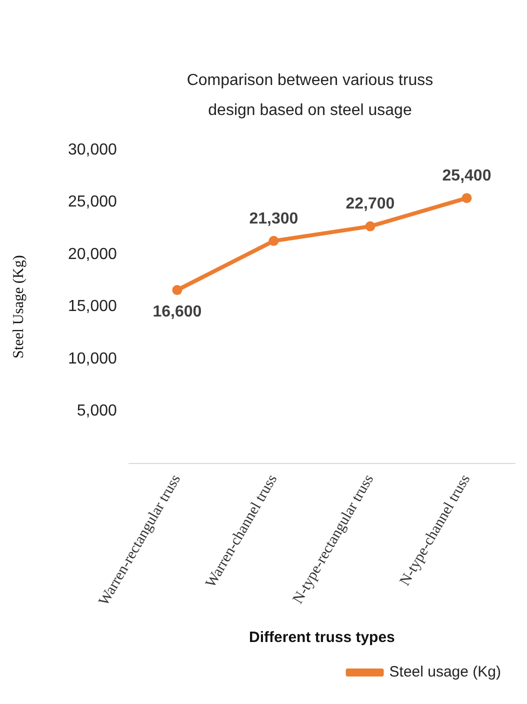  What do you see at coordinates (18, 306) in the screenshot?
I see `y-axis-title: Steel Usage (Kg)` at bounding box center [18, 306].